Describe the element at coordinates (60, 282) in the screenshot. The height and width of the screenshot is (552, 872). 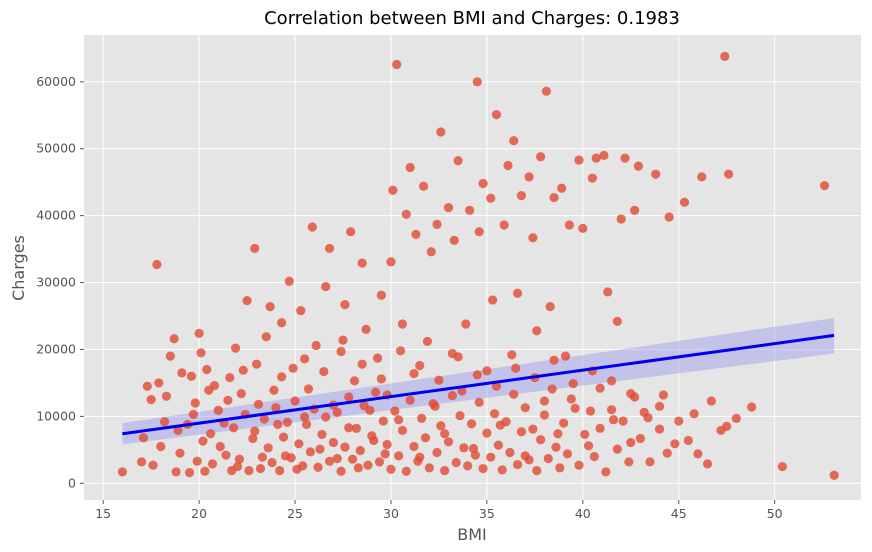
I see `y-axis-ticks: 0 10000 20000 30000 40000 50000 60000` at that location.